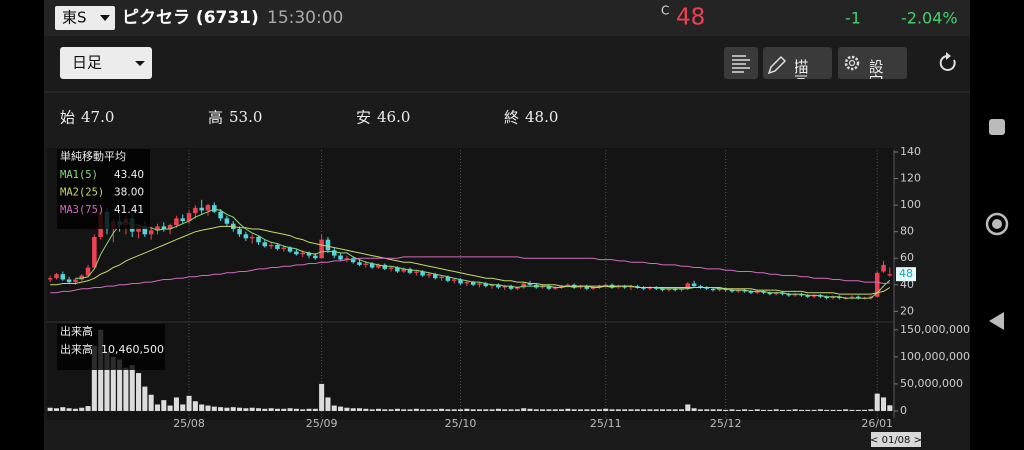  I want to click on refresh-arrow, so click(948, 56).